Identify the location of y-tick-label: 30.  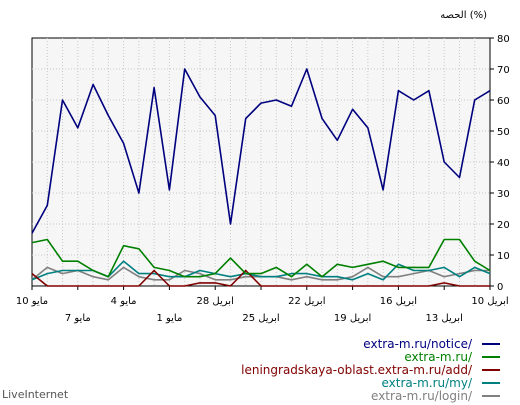
(503, 194).